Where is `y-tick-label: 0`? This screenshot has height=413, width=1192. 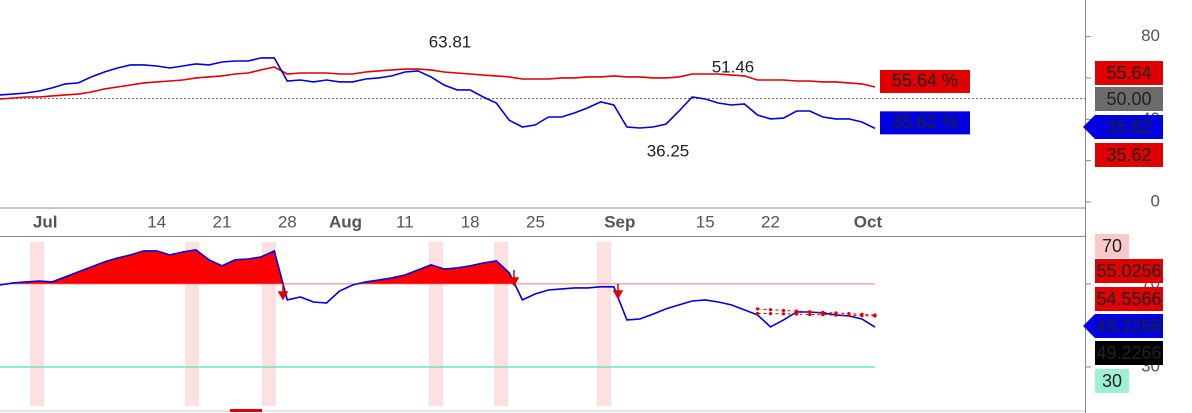 y-tick-label: 0 is located at coordinates (1155, 200).